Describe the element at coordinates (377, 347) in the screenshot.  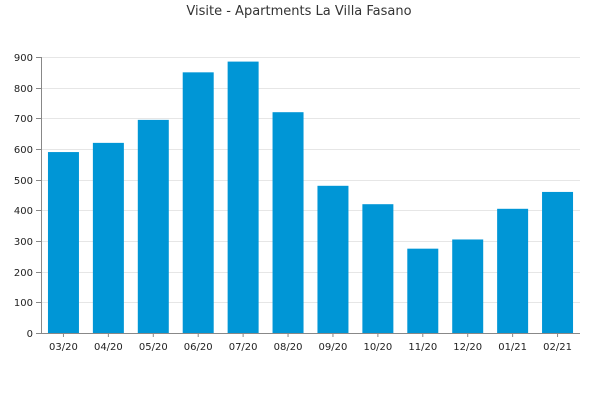
I see `x-tick-label: 10/20` at that location.